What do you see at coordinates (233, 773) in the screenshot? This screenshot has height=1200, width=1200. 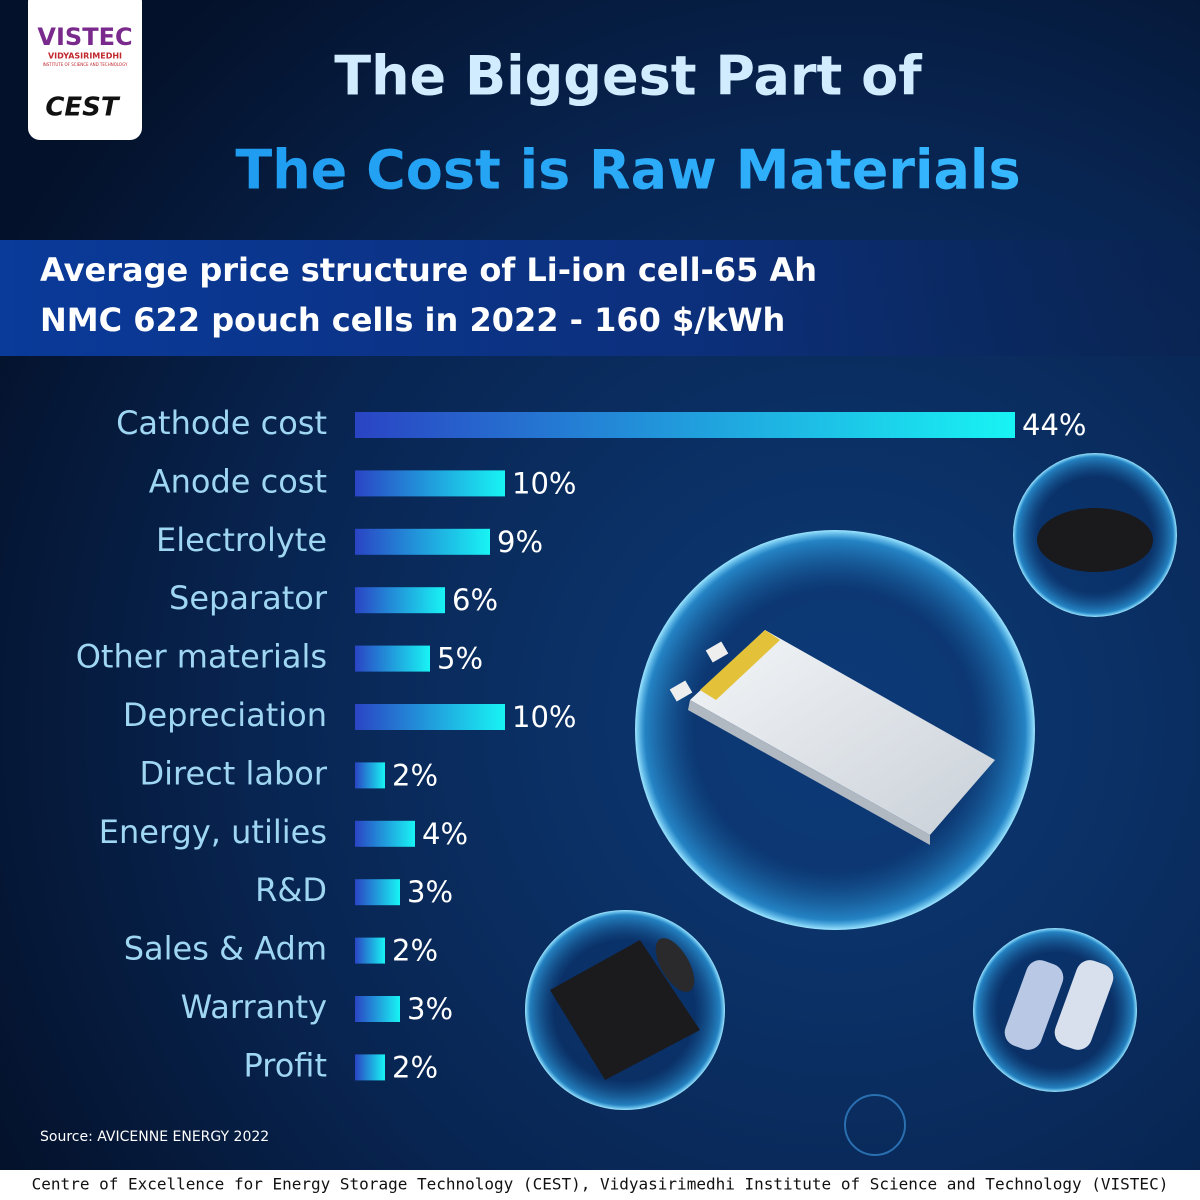 I see `category-label: Direct labor` at bounding box center [233, 773].